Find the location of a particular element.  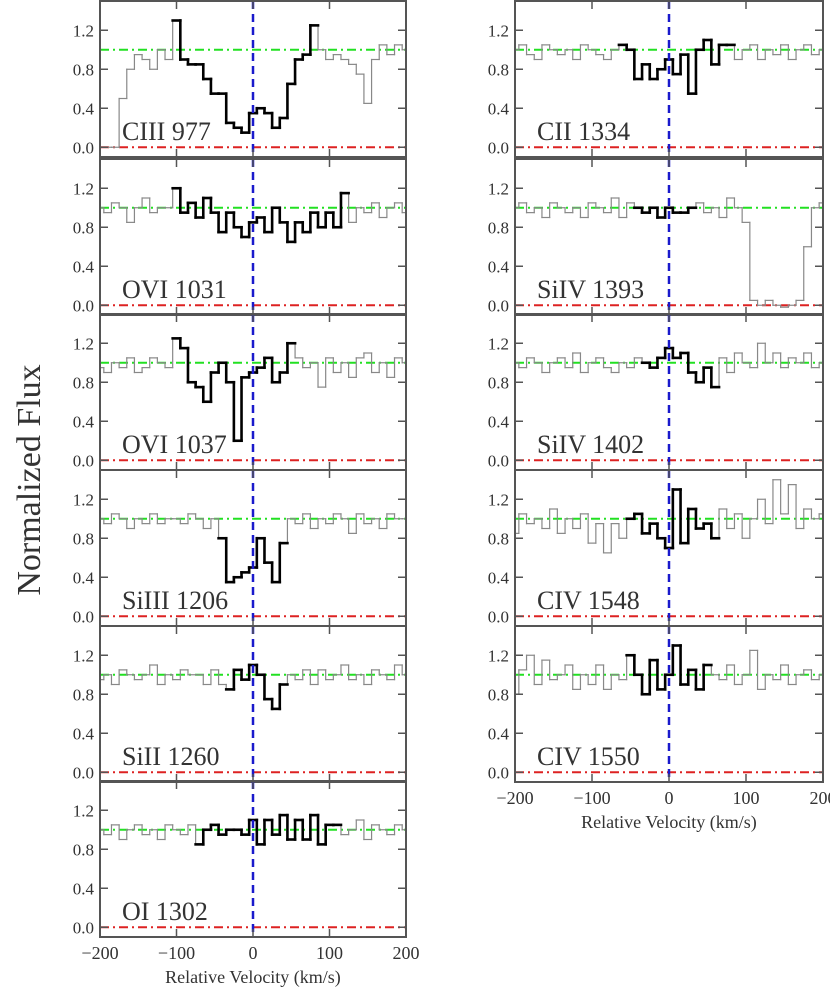

line-label: SiIII 1206 is located at coordinates (175, 600).